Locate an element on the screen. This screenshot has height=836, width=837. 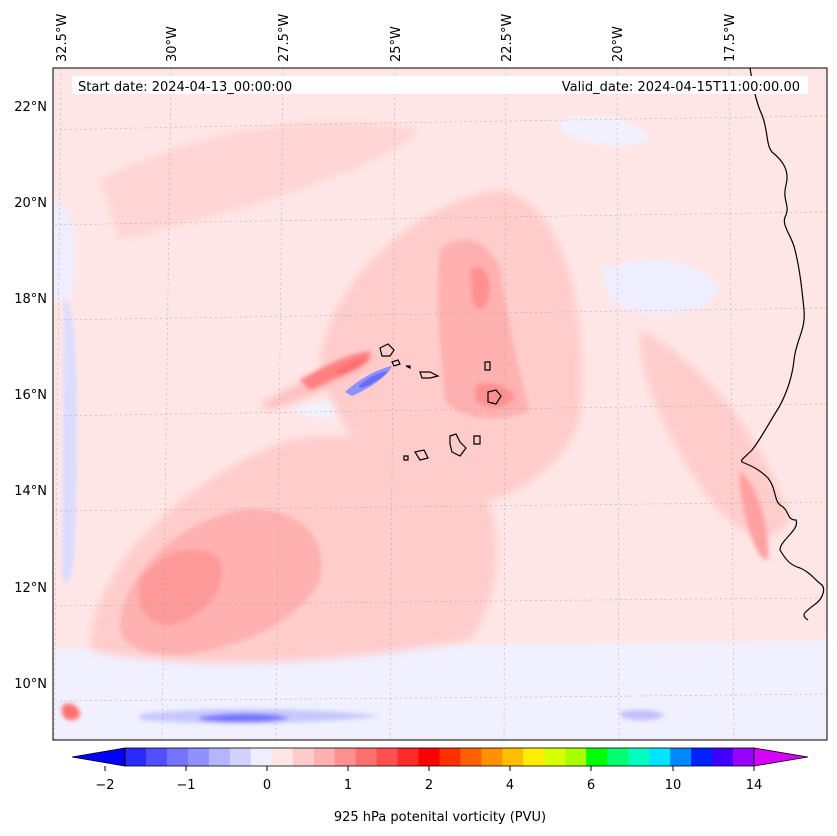
lat-label: 16°N is located at coordinates (30, 395).